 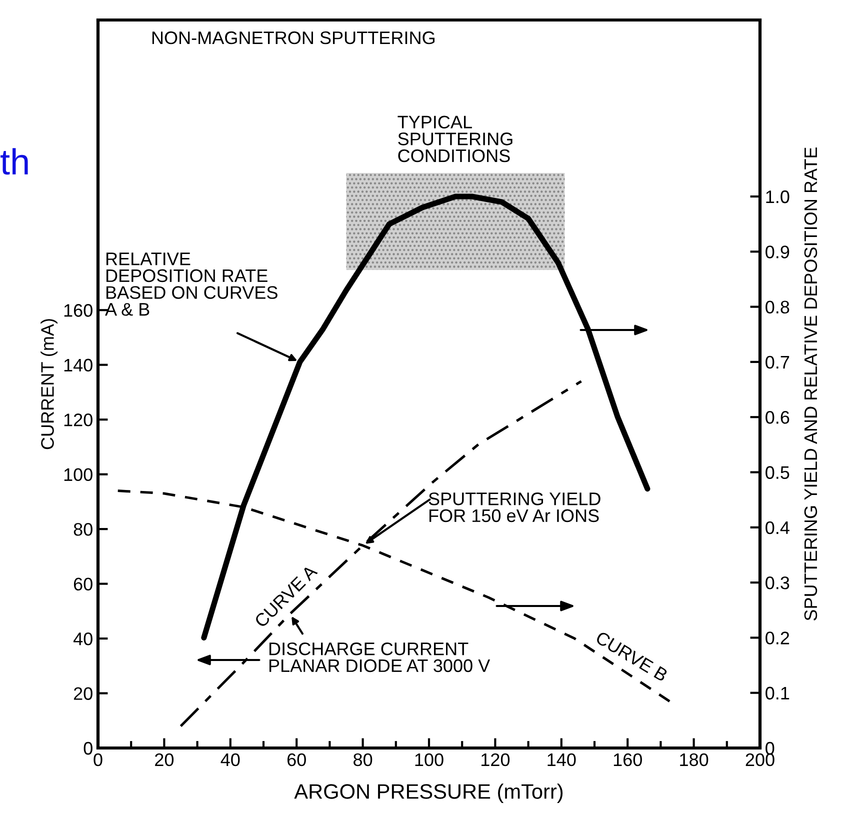 I want to click on text: th, so click(x=14, y=161).